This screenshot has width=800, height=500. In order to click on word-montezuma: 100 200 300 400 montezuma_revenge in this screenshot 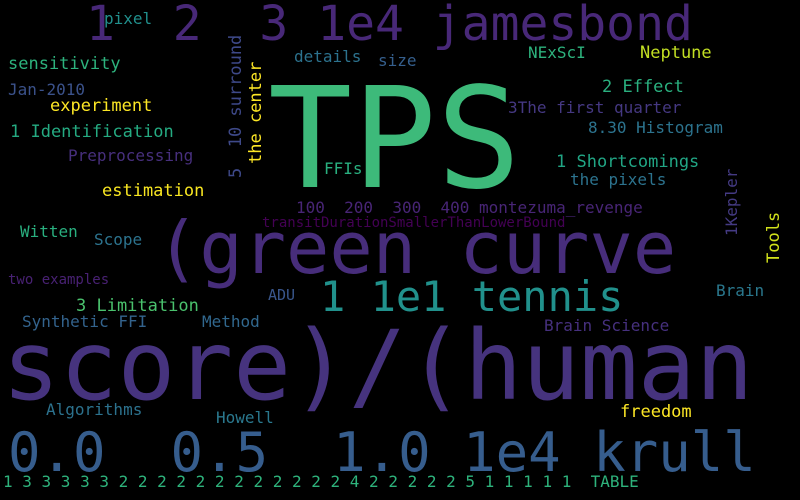, I will do `click(469, 207)`.